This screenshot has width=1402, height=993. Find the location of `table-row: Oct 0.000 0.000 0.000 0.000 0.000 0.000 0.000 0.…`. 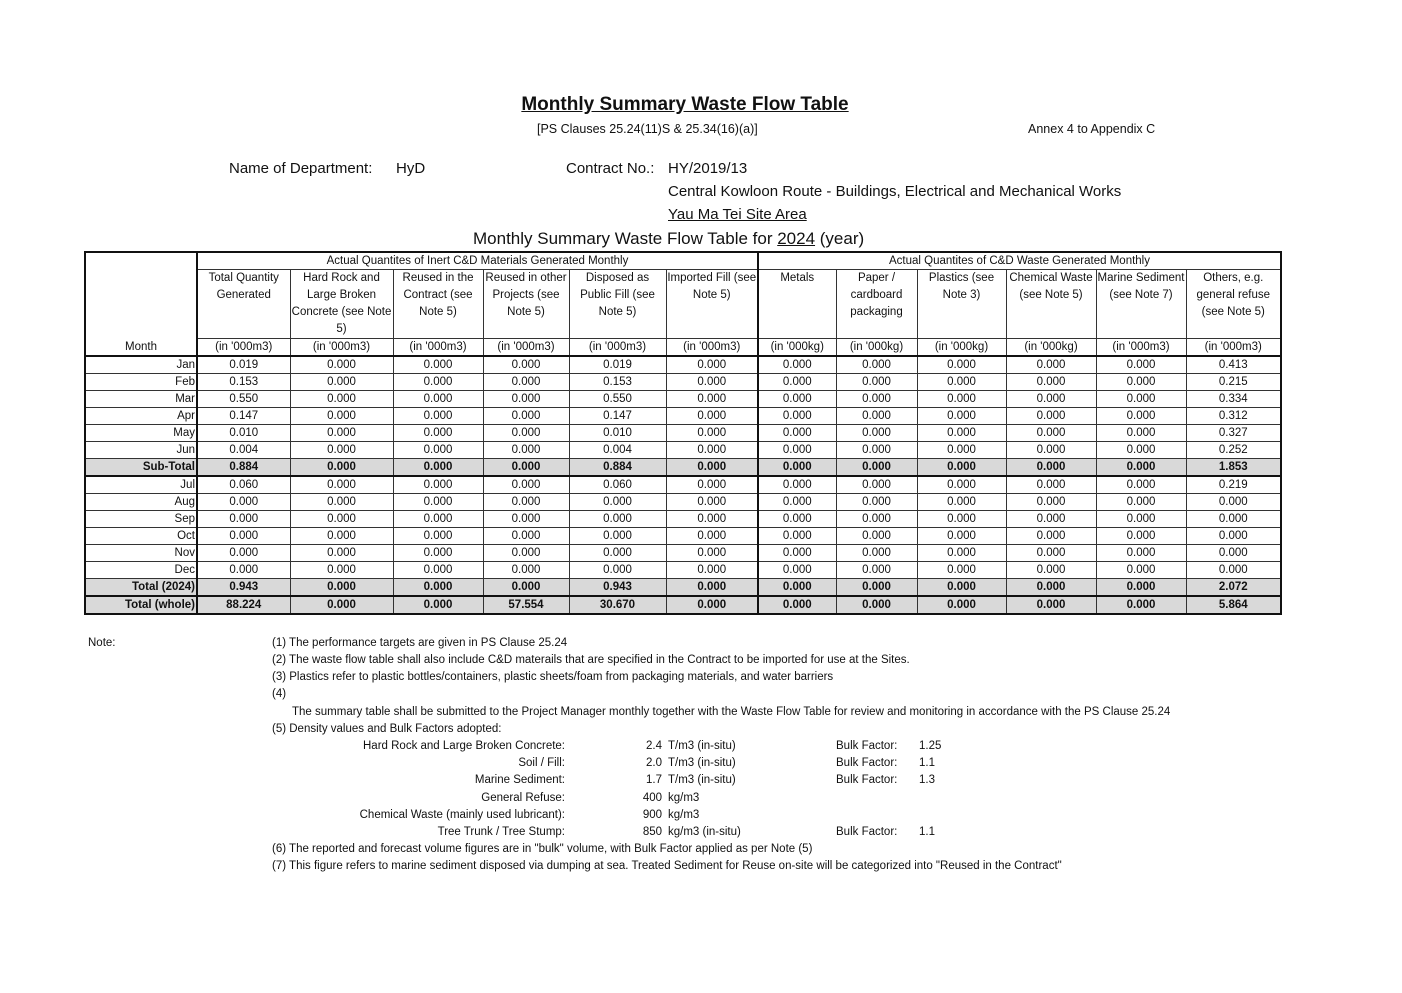

table-row: Oct 0.000 0.000 0.000 0.000 0.000 0.000 0.000 0.… is located at coordinates (683, 536).